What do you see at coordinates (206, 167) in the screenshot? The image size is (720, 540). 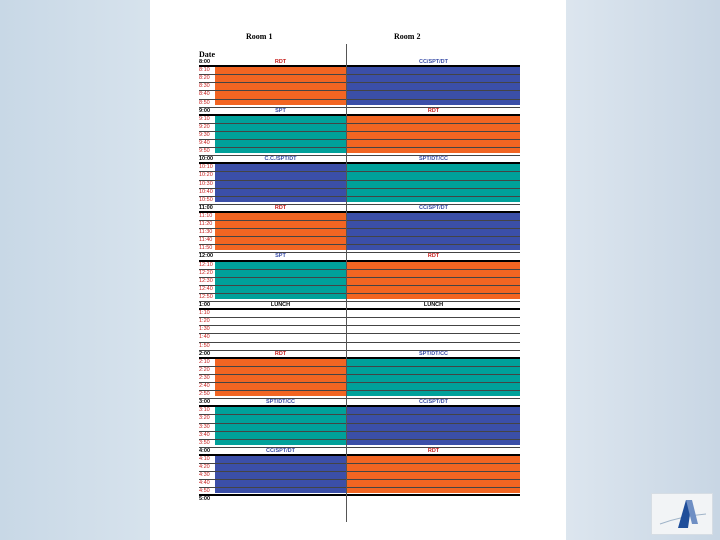 I see `minute-time-label: 10:10` at bounding box center [206, 167].